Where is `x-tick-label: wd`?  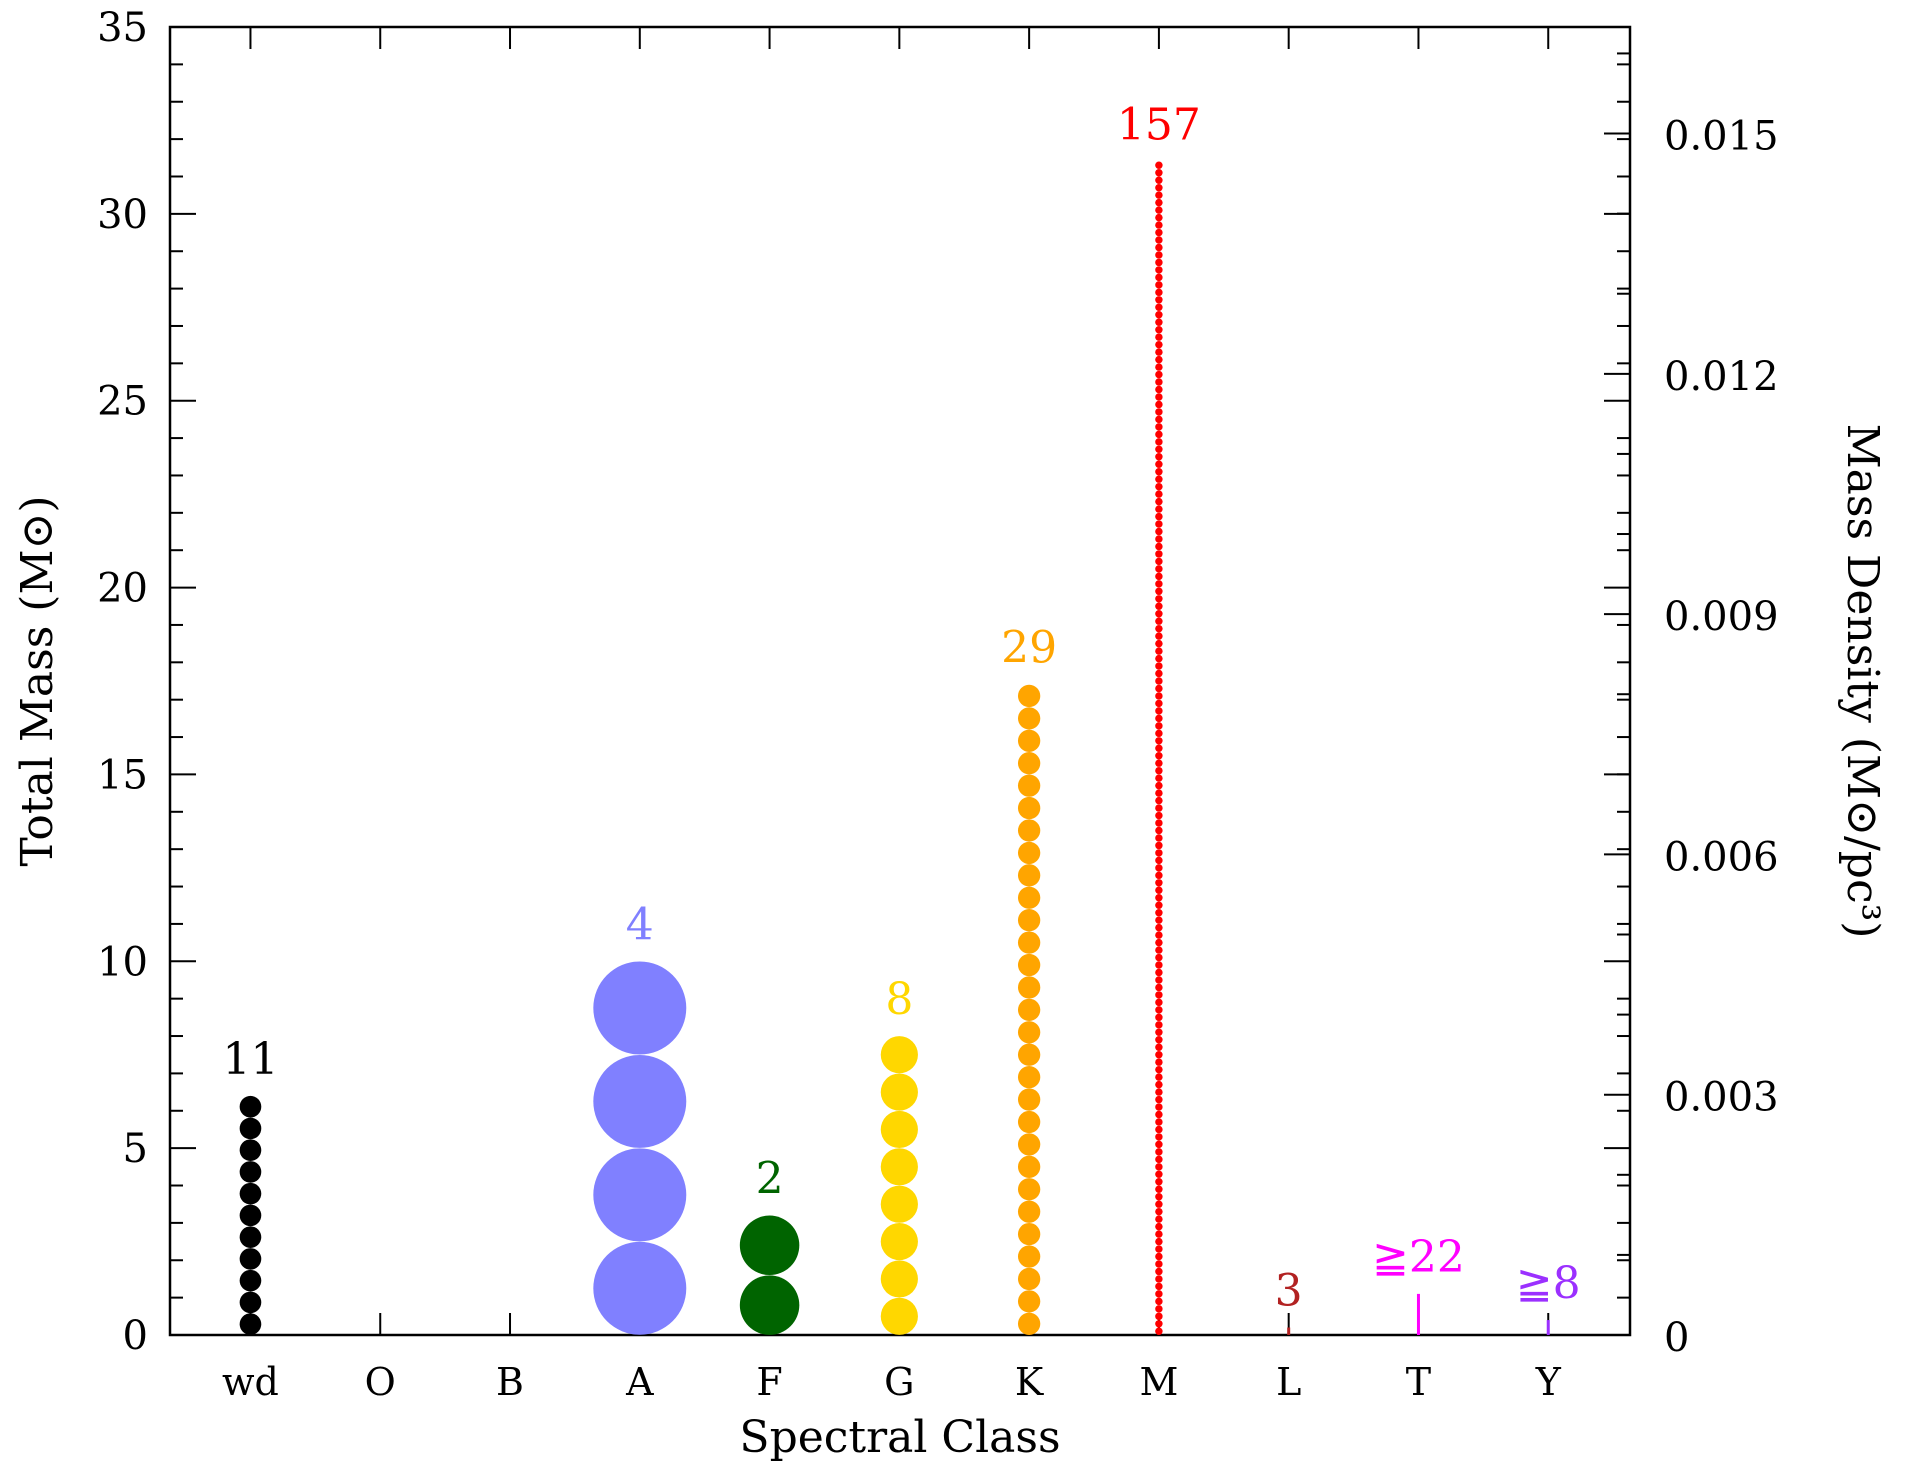 x-tick-label: wd is located at coordinates (250, 1382).